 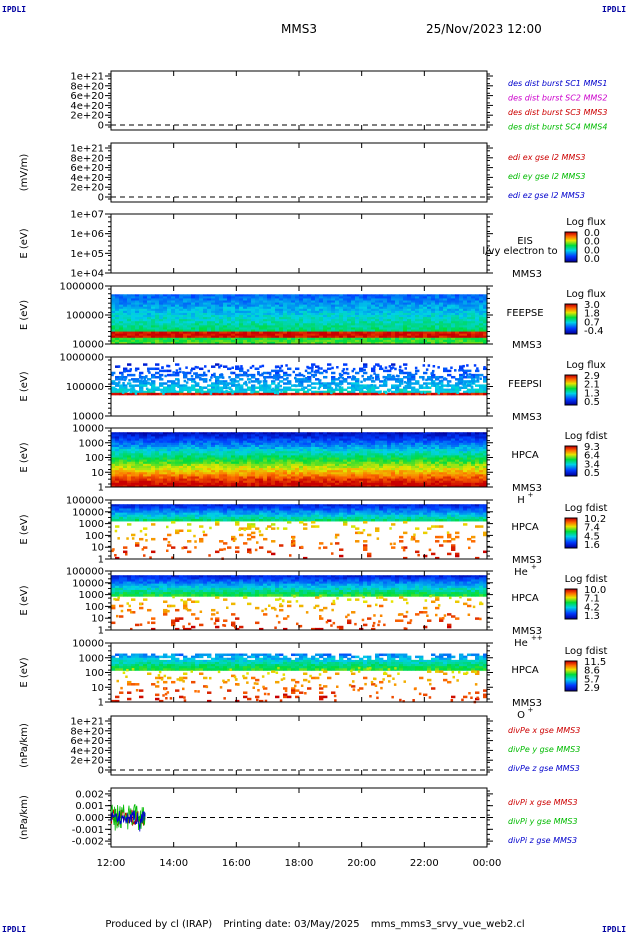 I want to click on colorbar-swatch, so click(x=571, y=404).